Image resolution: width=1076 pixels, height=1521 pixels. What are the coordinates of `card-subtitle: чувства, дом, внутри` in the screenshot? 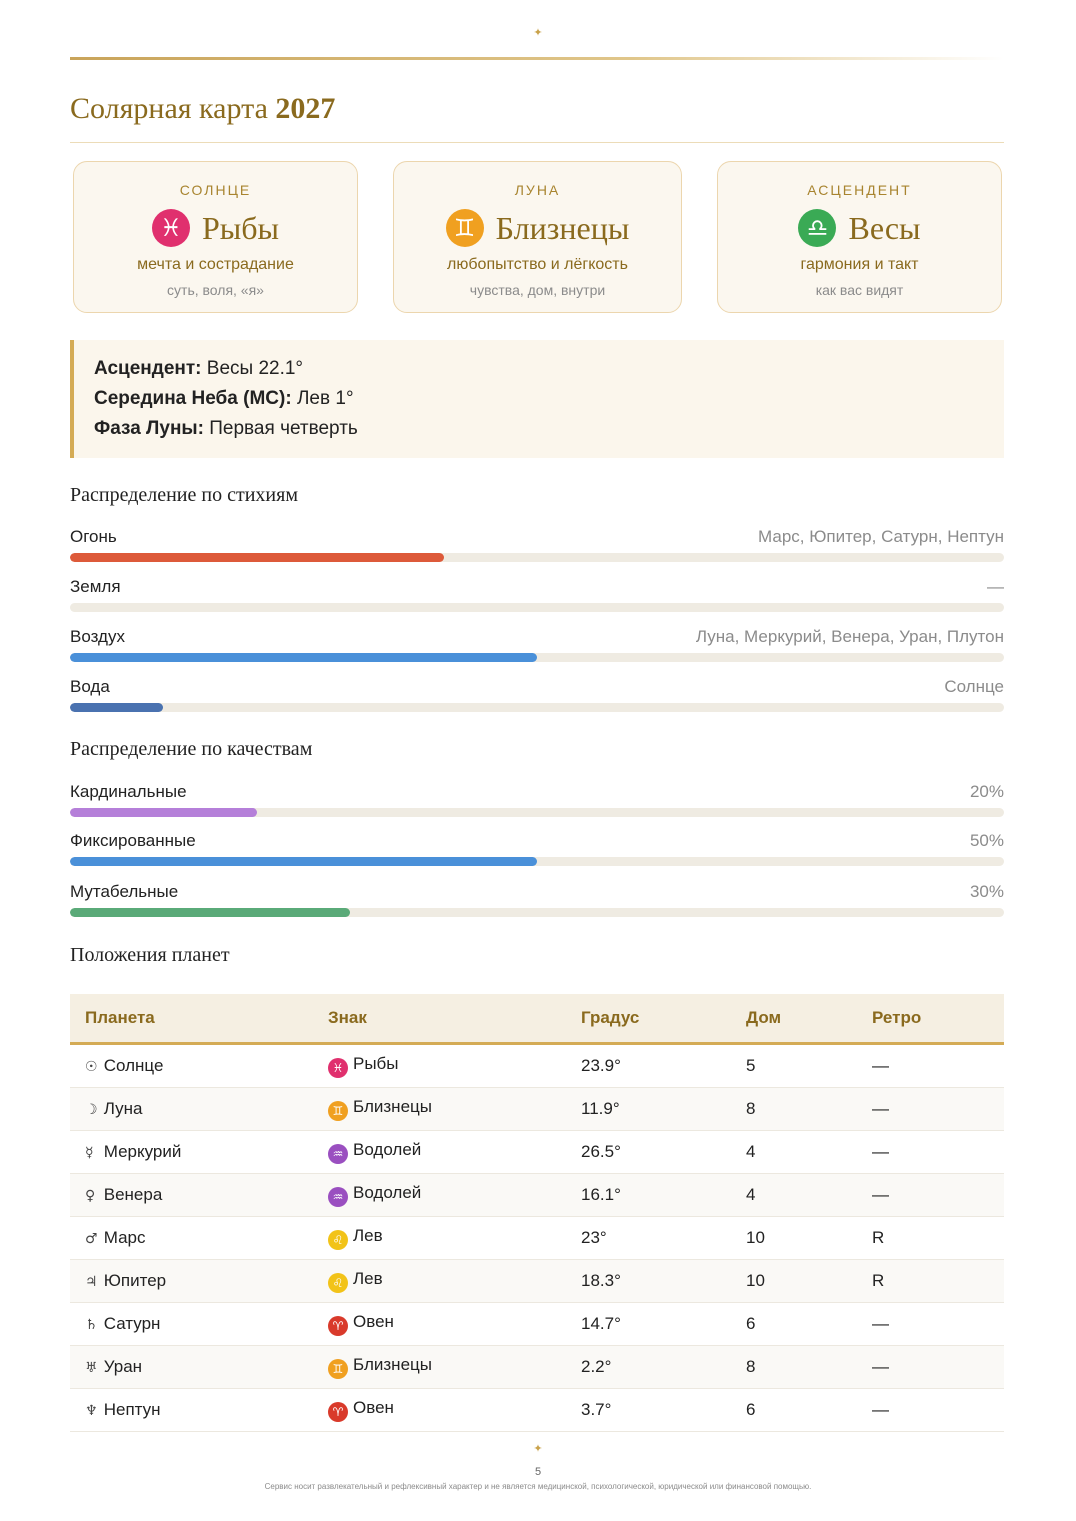 It's located at (537, 290).